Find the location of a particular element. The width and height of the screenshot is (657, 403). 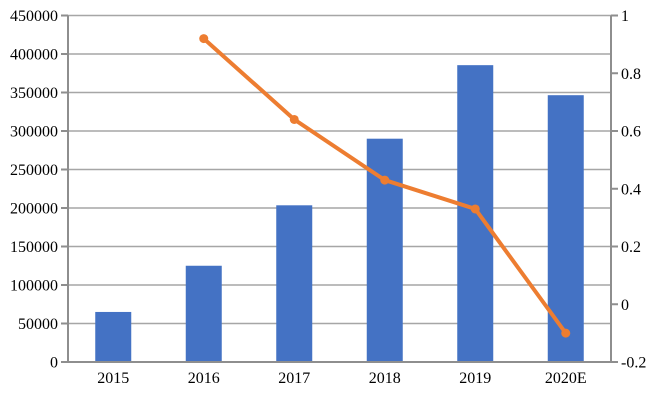

x-axis-category-label: 2015 is located at coordinates (113, 378).